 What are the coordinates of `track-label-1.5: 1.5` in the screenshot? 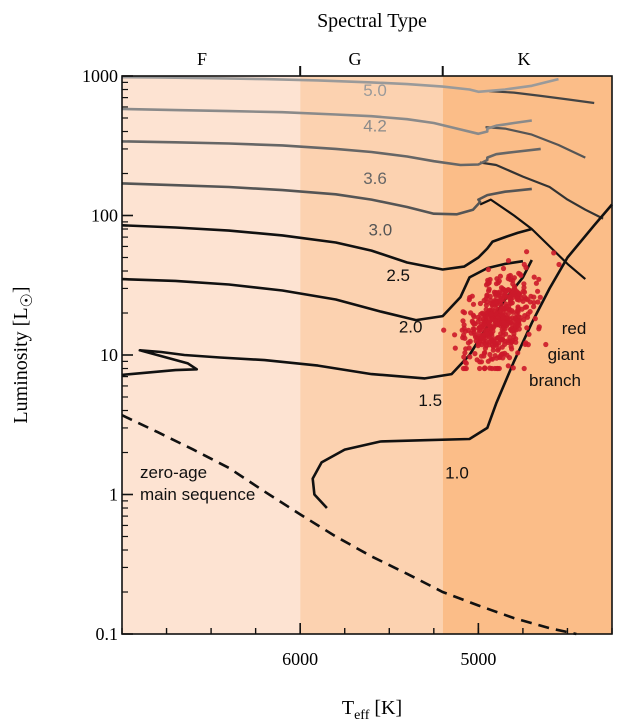 It's located at (430, 400).